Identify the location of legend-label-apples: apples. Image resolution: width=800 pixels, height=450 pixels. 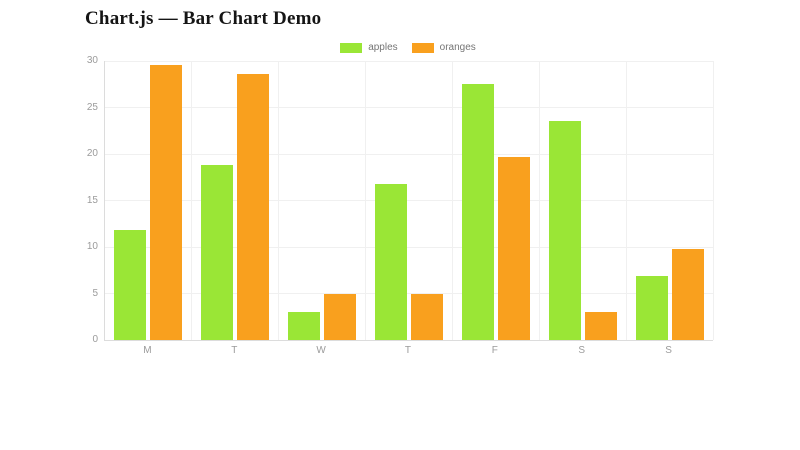
(383, 47).